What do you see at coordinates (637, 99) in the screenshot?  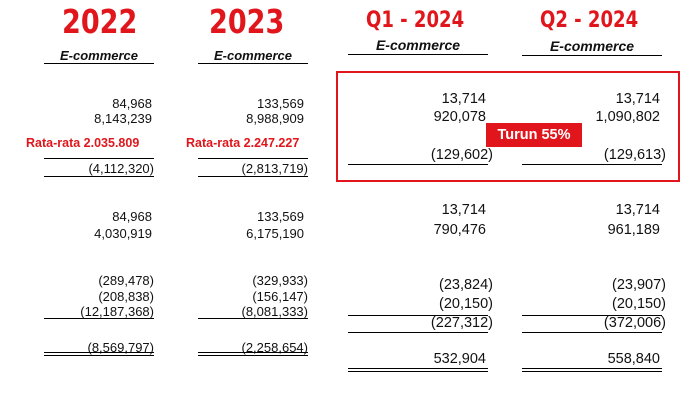 I see `cell-q2-r1: 13,714` at bounding box center [637, 99].